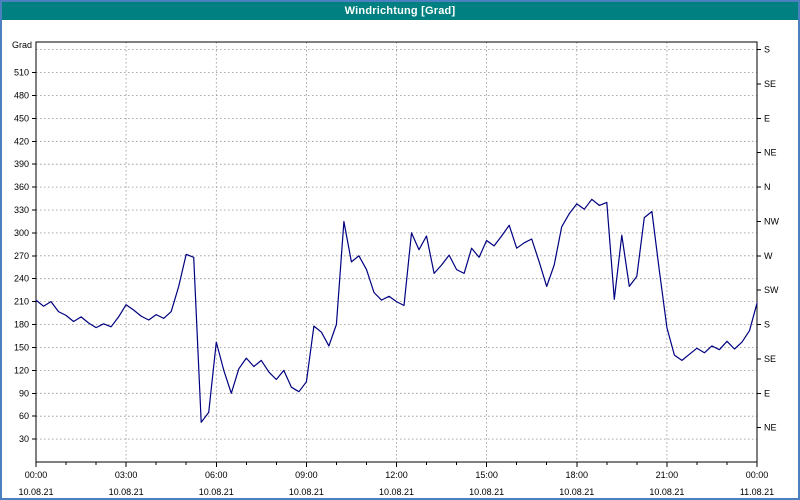 This screenshot has height=500, width=800. I want to click on x-time-label: 18:00, so click(577, 475).